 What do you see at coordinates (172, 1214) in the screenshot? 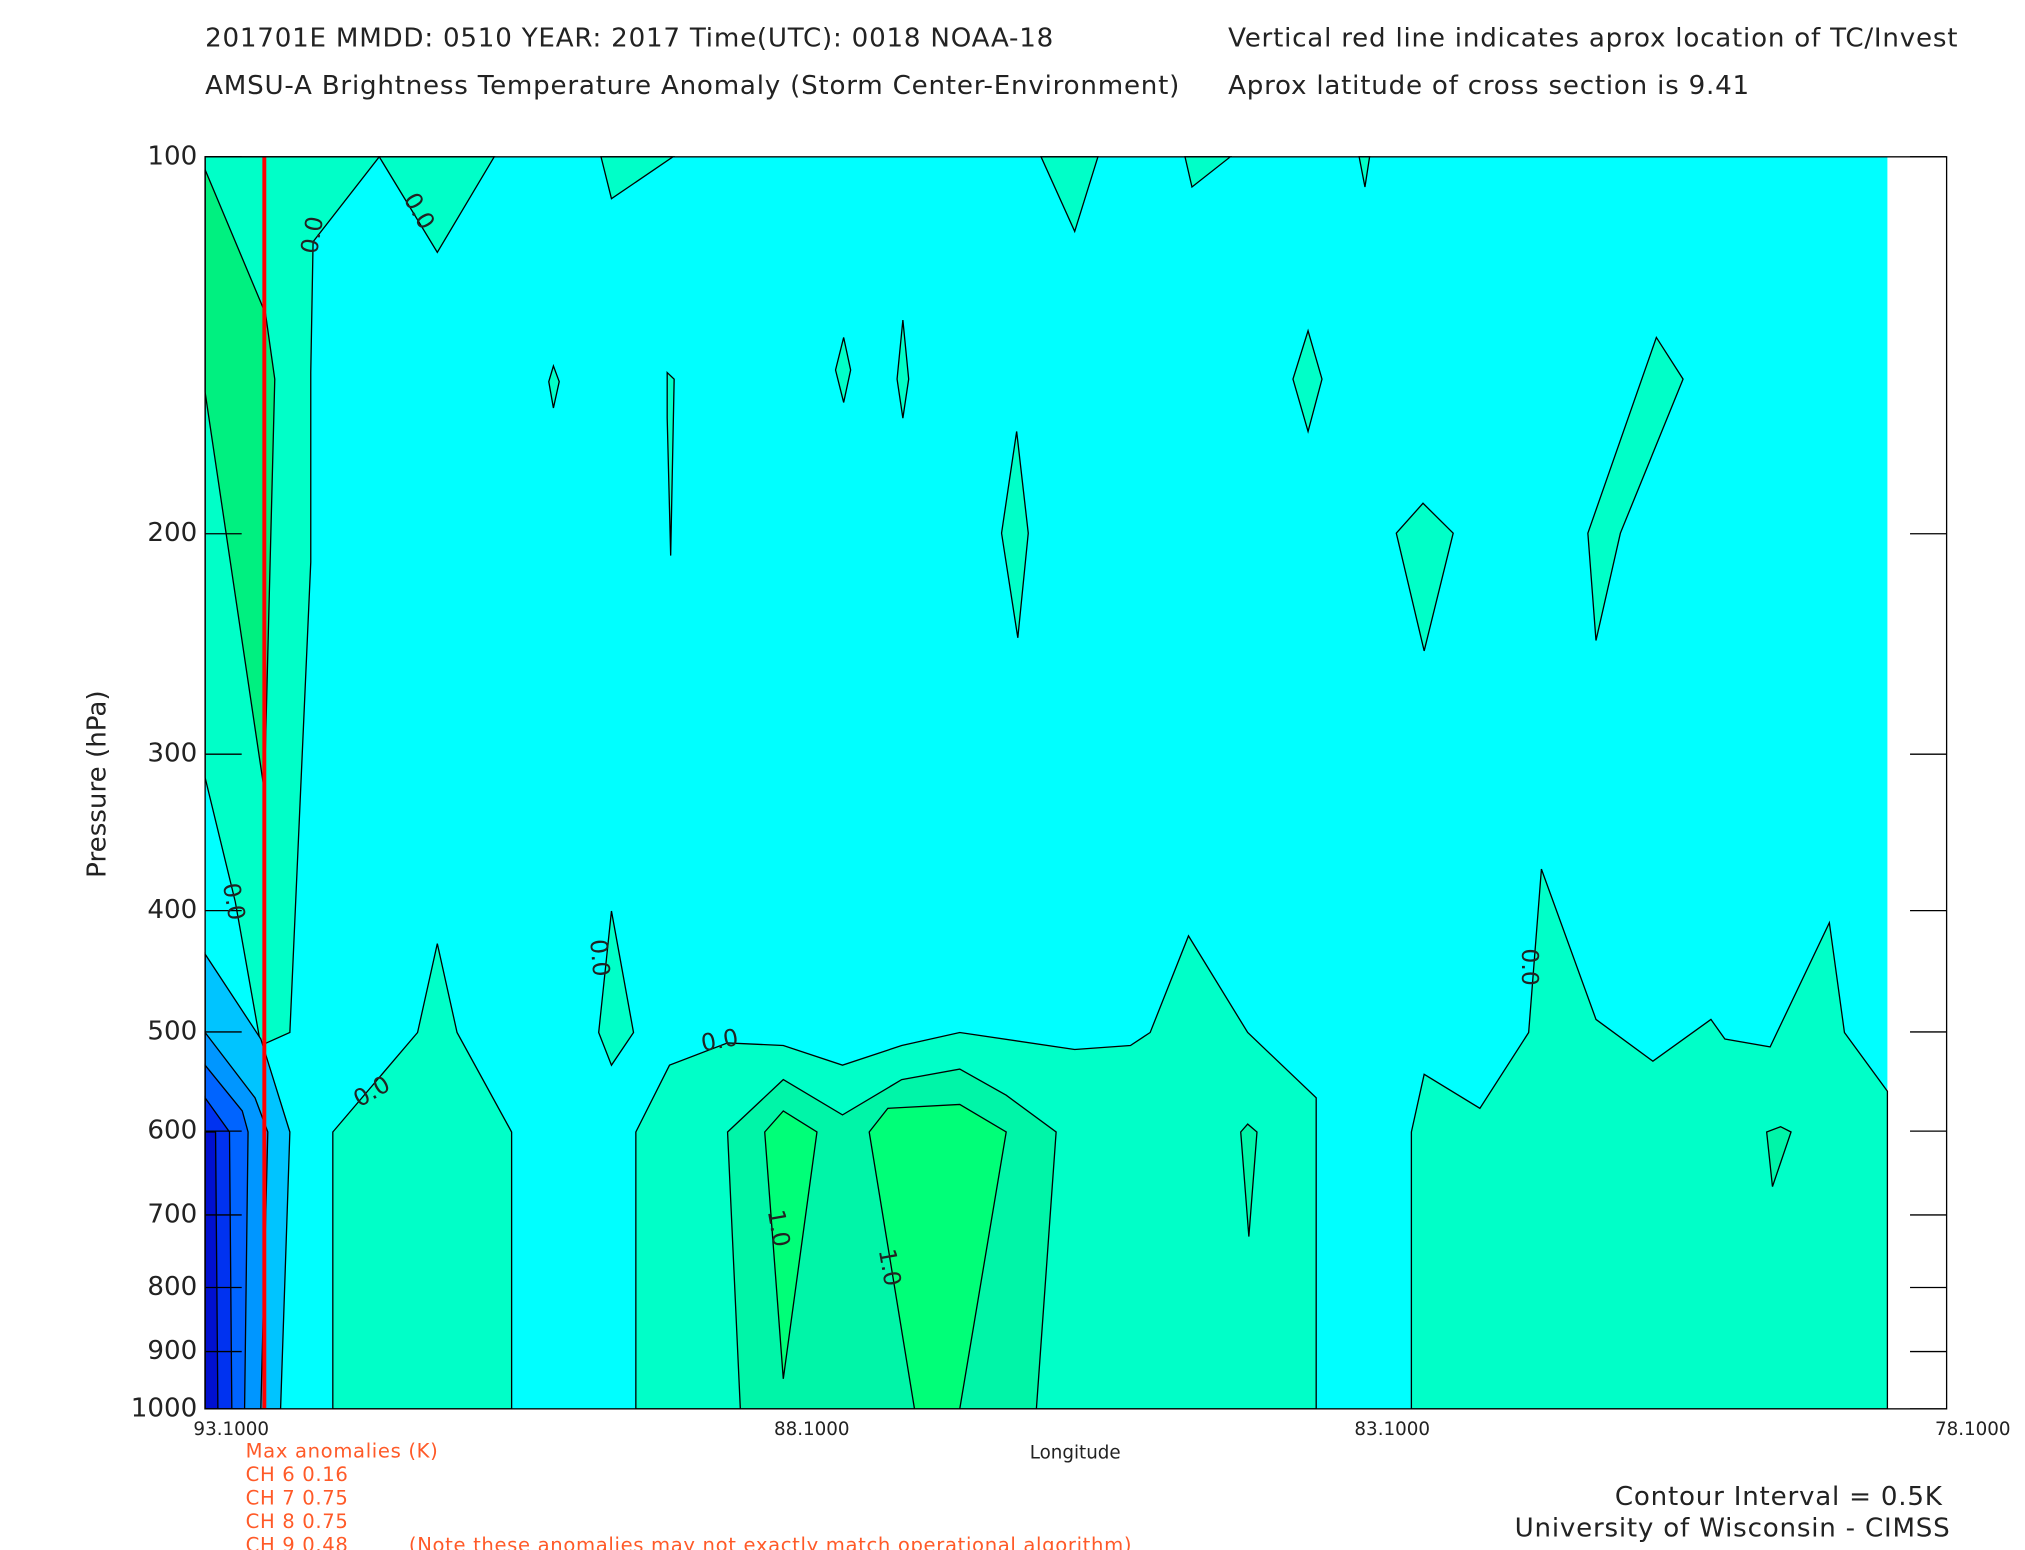
I see `y-tick-label: 700` at bounding box center [172, 1214].